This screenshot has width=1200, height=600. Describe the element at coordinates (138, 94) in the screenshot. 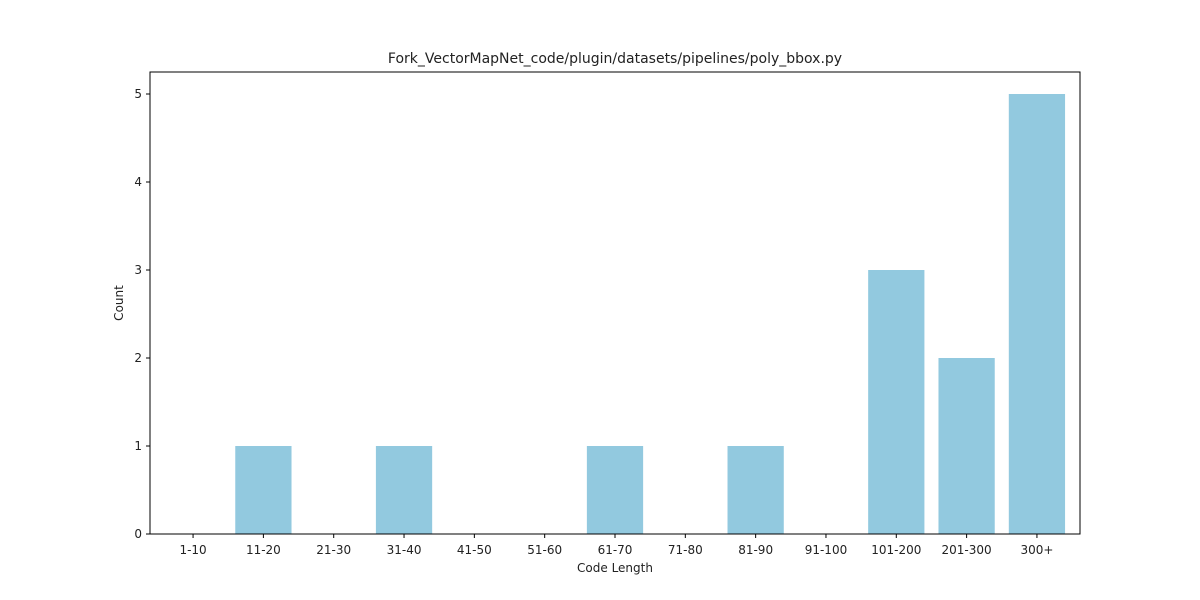

I see `y-tick-label: 5` at that location.